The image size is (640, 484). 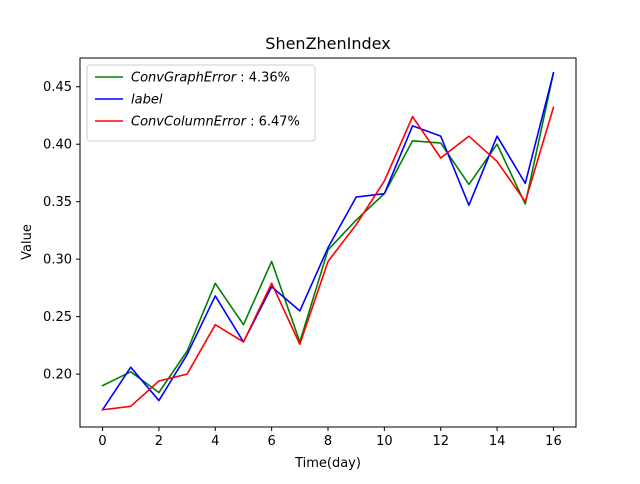 What do you see at coordinates (273, 122) in the screenshot?
I see `legend-label-value: : 6.47%` at bounding box center [273, 122].